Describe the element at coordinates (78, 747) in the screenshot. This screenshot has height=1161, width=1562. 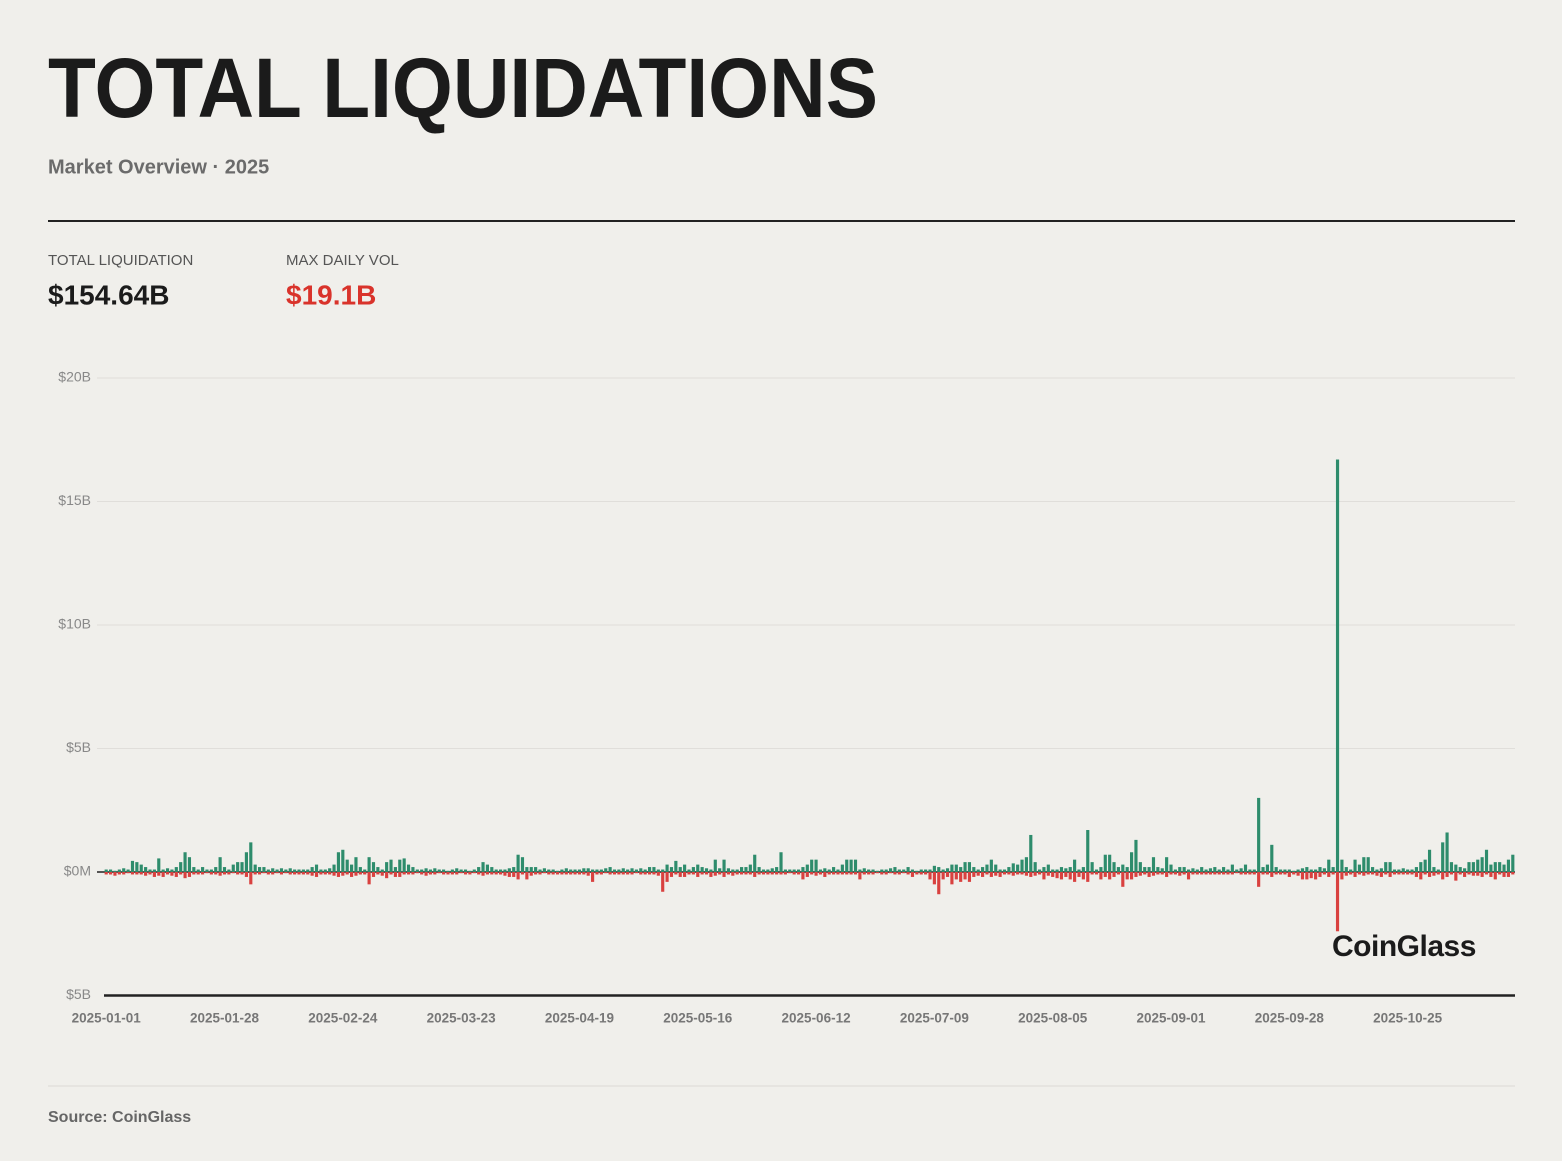
I see `y-tick-label: $5B` at that location.